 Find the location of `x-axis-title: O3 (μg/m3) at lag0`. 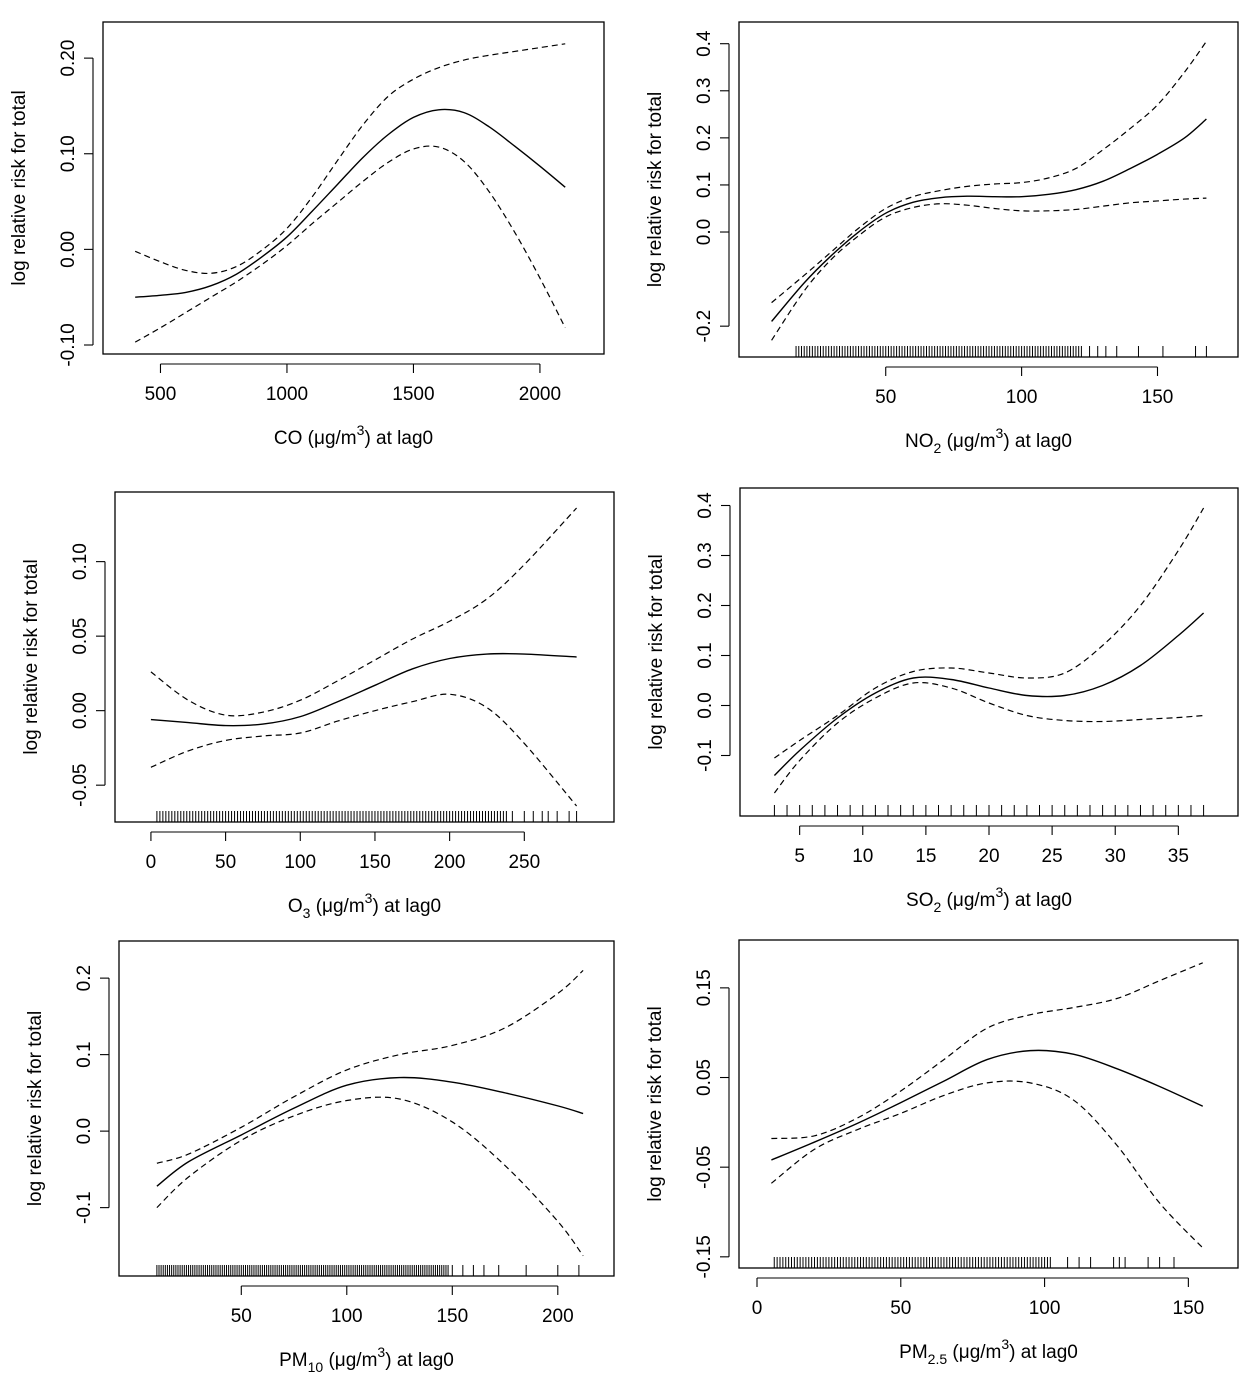

x-axis-title: O3 (μg/m3) at lag0 is located at coordinates (364, 905).